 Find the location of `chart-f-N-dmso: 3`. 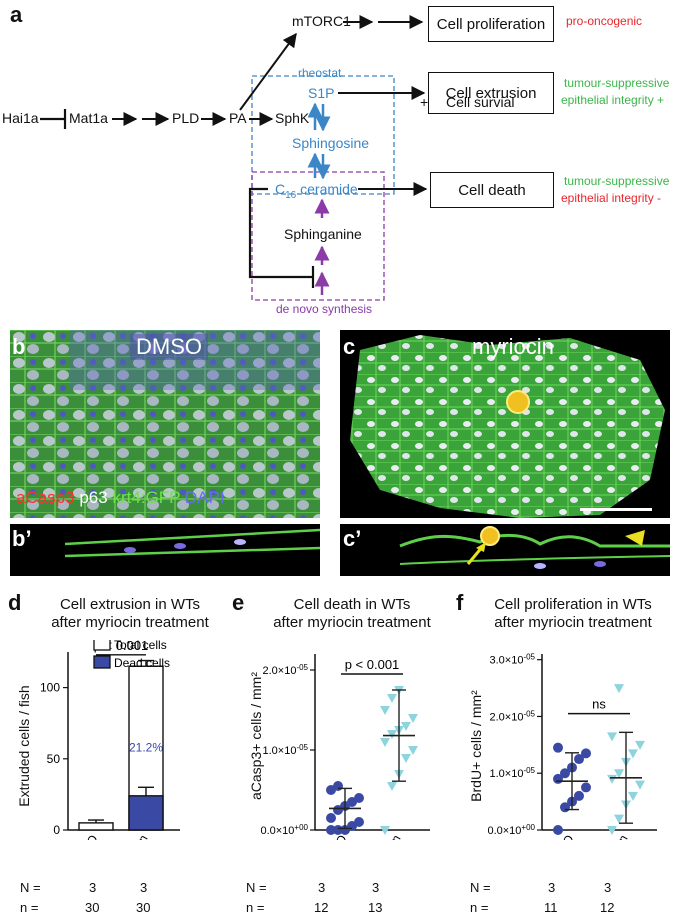

chart-f-N-dmso: 3 is located at coordinates (552, 887).